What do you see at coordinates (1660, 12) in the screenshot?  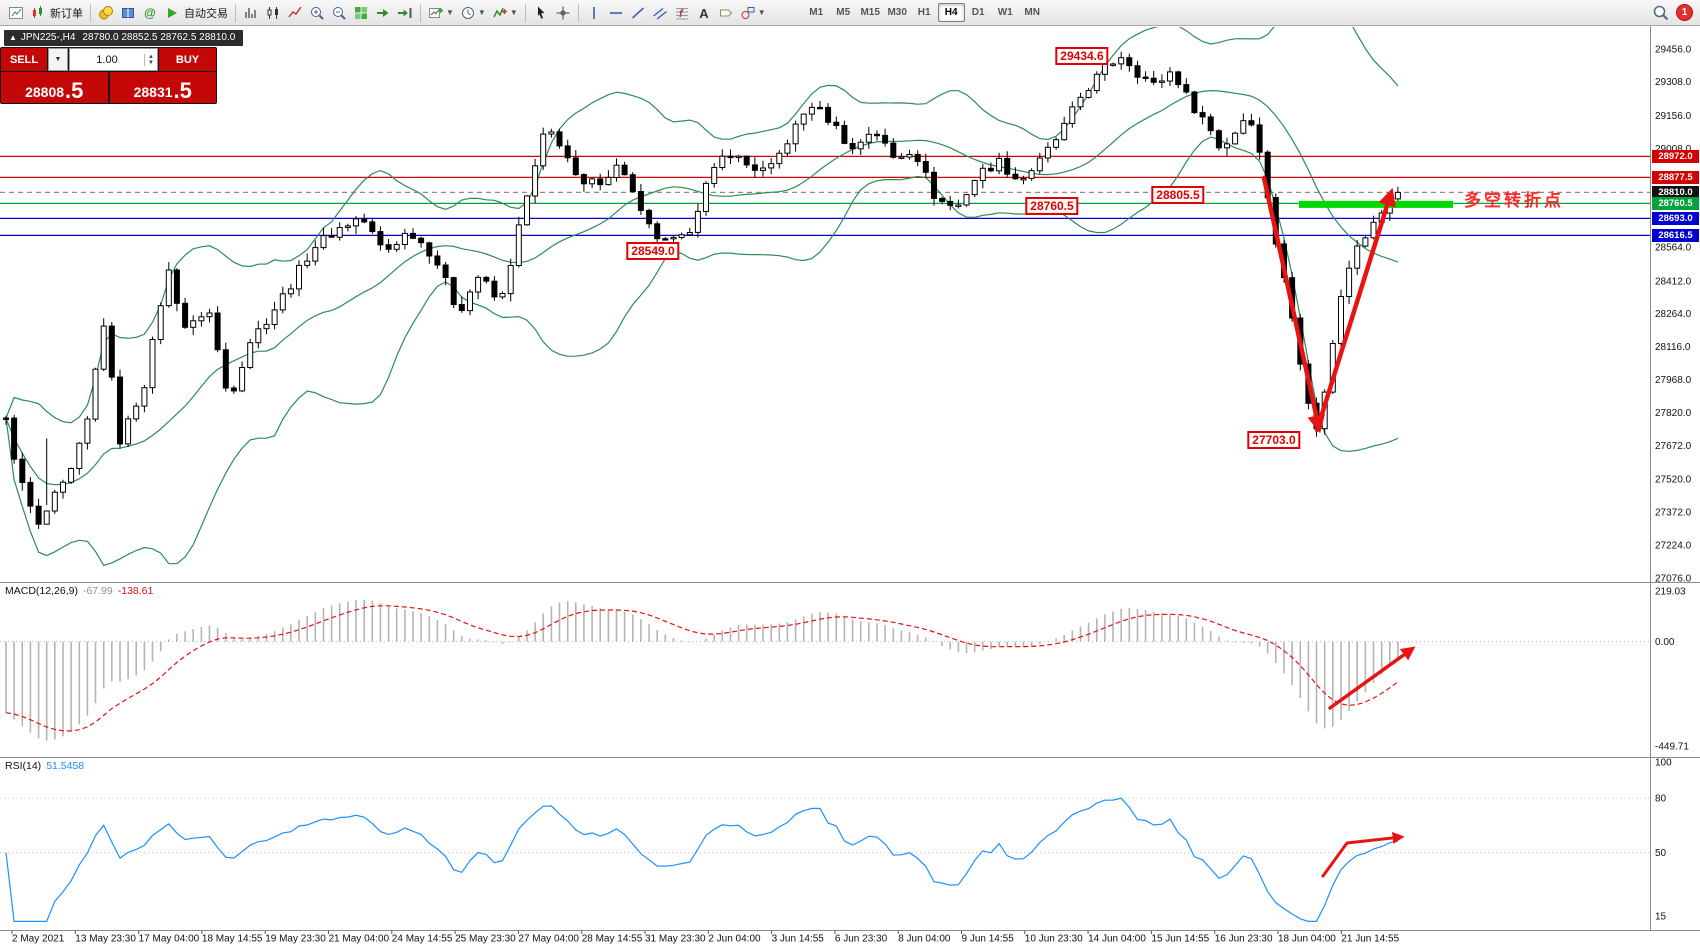 I see `search-icon` at bounding box center [1660, 12].